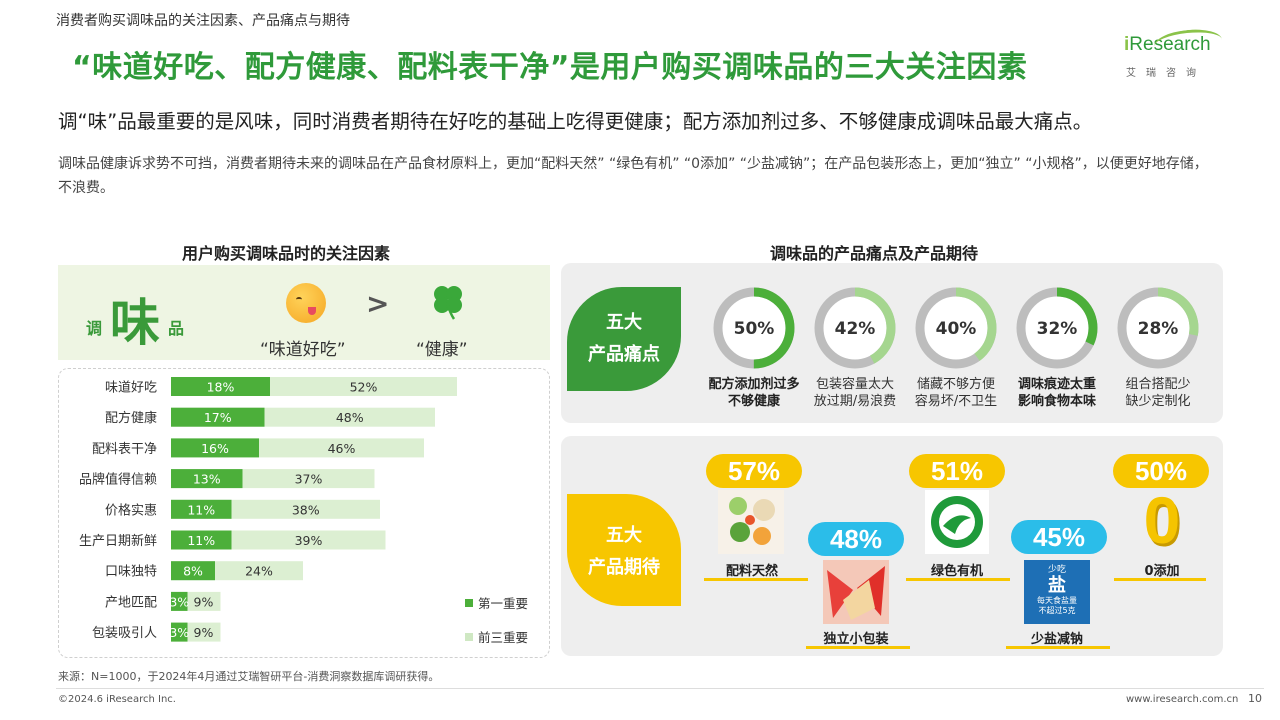 The width and height of the screenshot is (1280, 720). Describe the element at coordinates (753, 401) in the screenshot. I see `pain-label-line2: 不够健康` at that location.